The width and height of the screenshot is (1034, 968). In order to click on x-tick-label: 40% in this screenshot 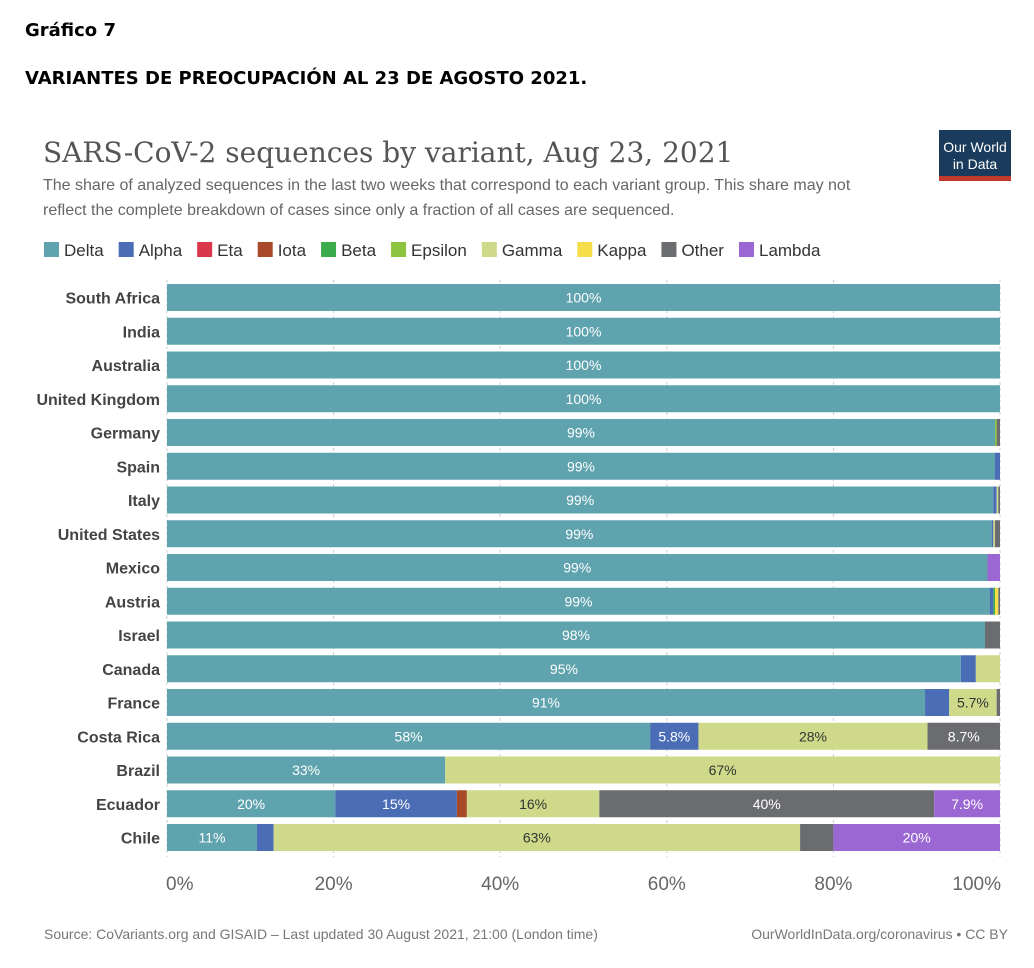, I will do `click(500, 884)`.